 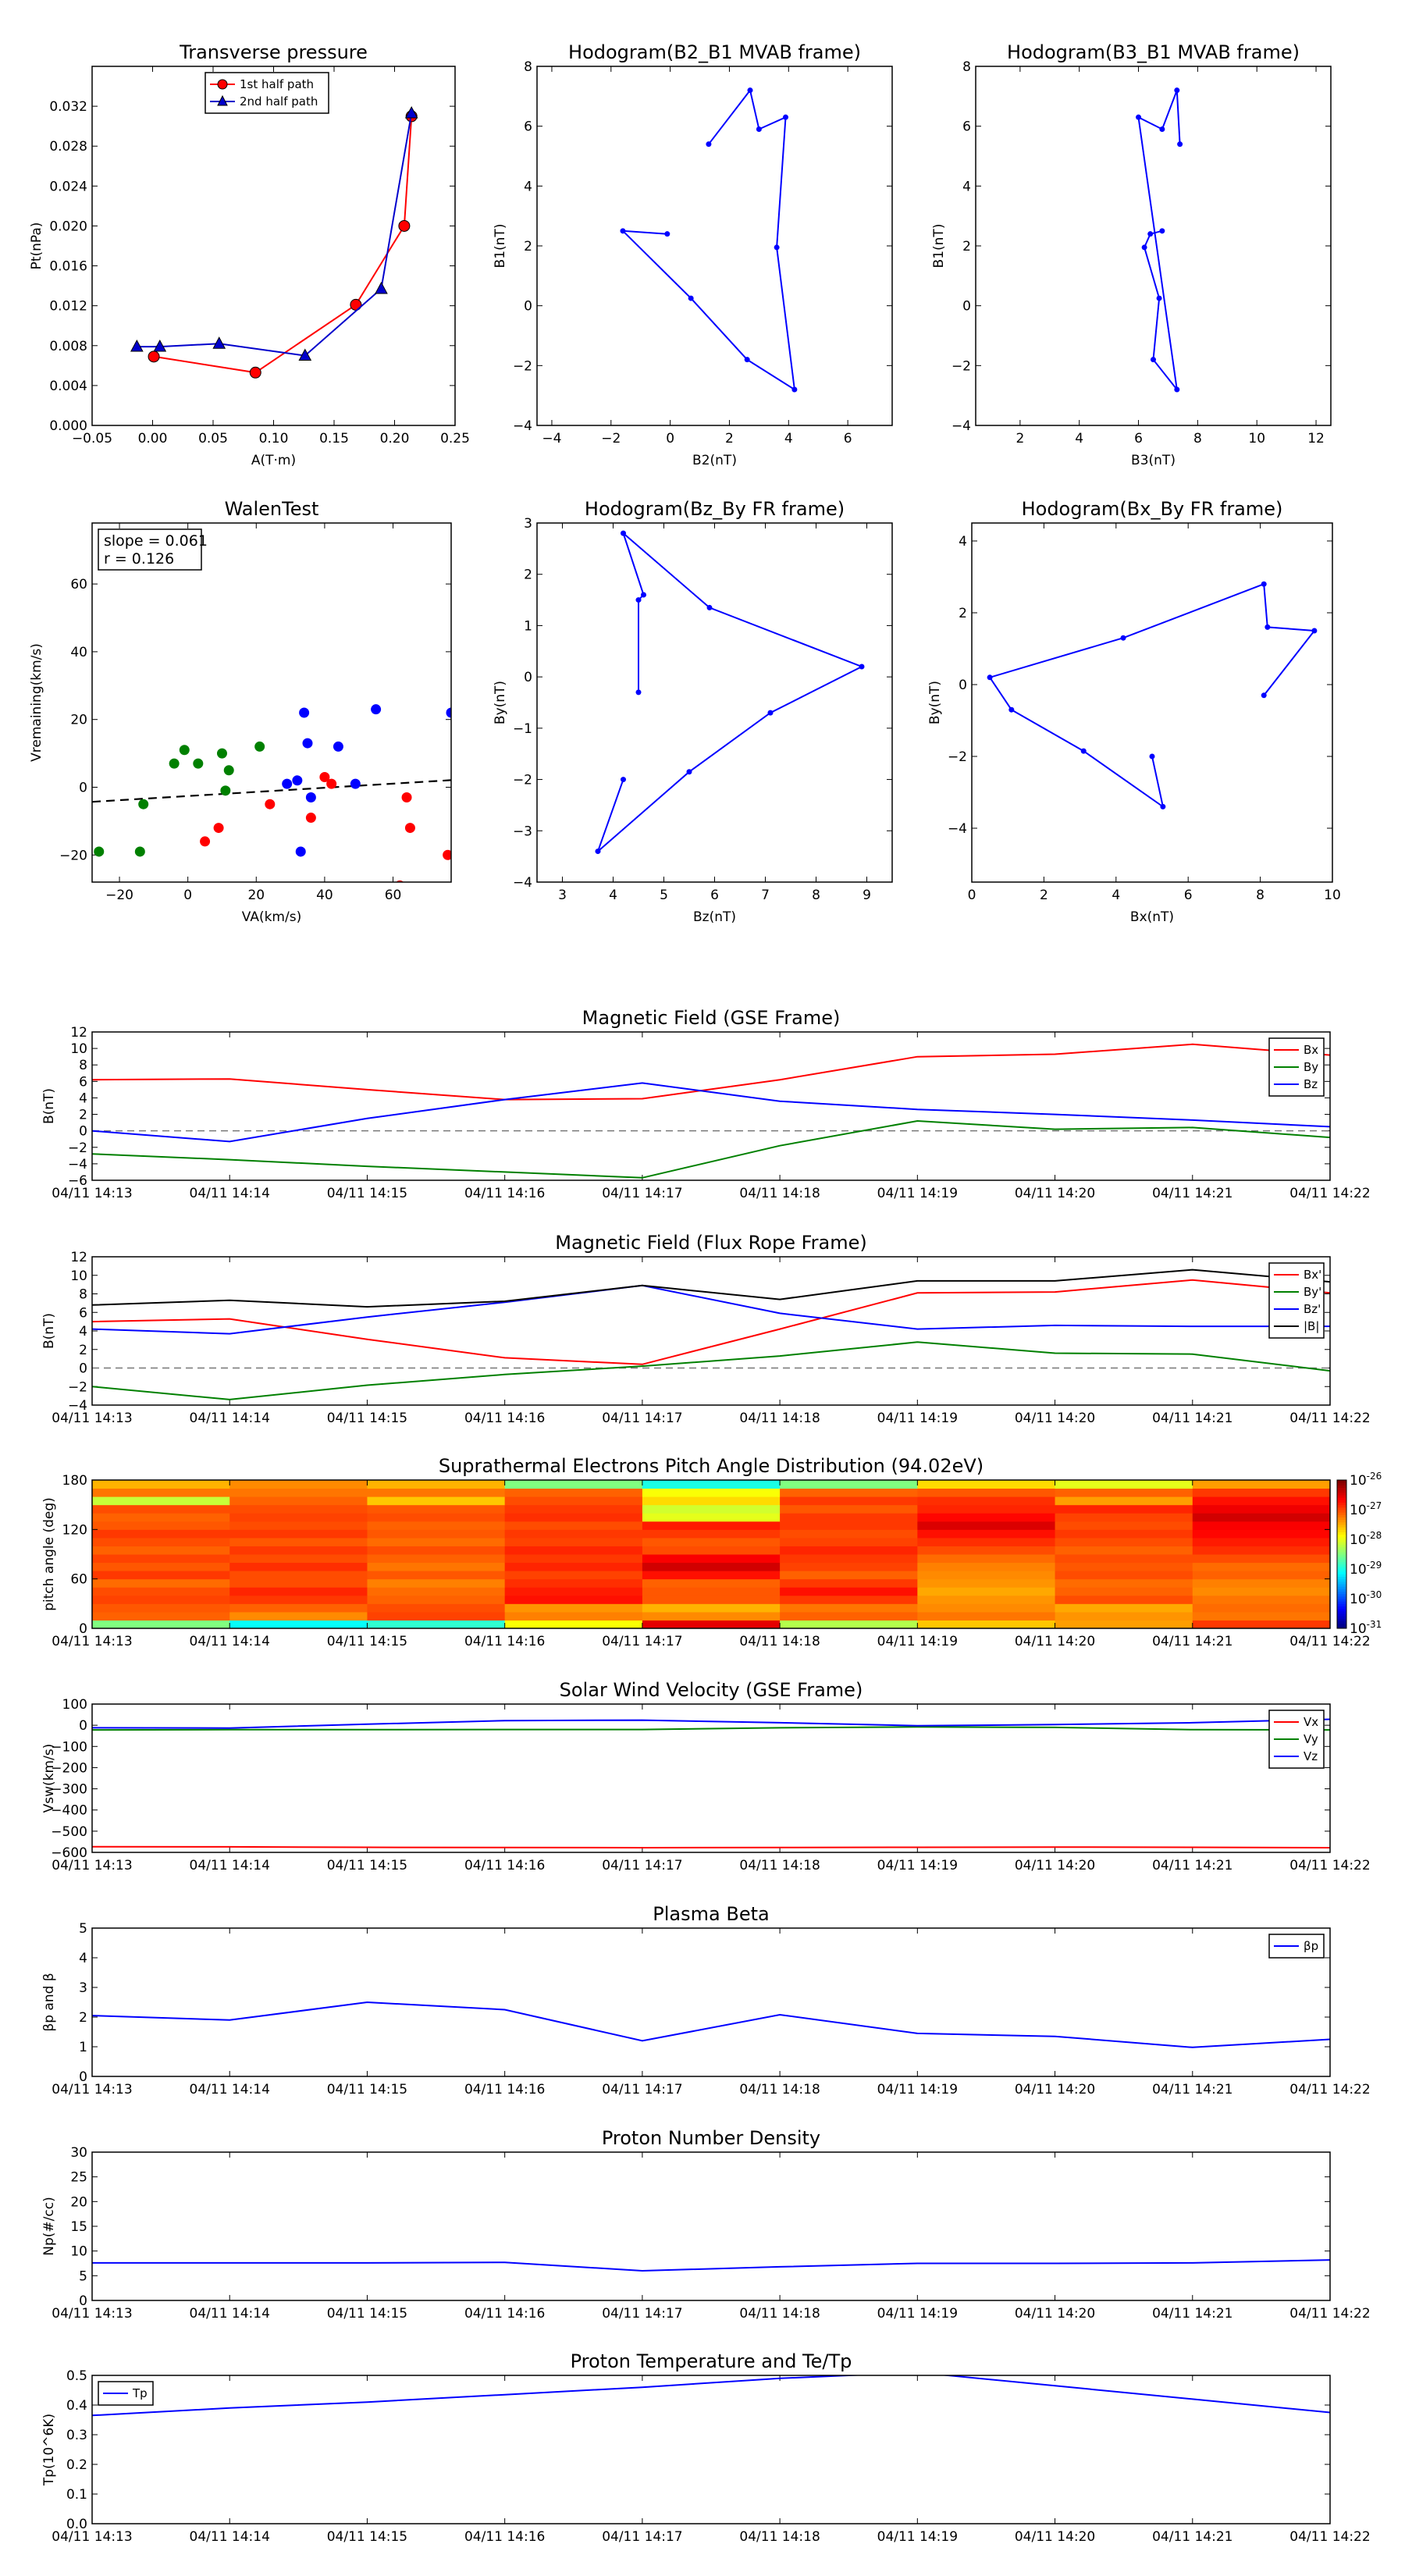 I want to click on x-tick-label: 04/11 14:17, so click(x=642, y=1865).